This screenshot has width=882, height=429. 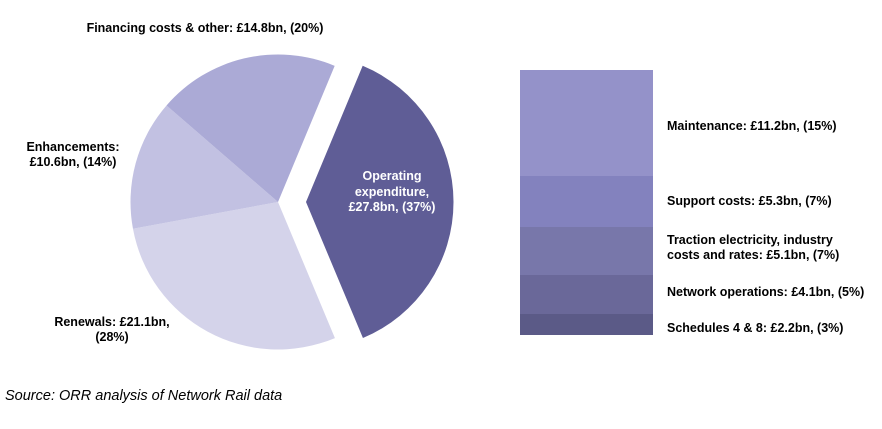 What do you see at coordinates (204, 167) in the screenshot?
I see `pie-slice-enhancements` at bounding box center [204, 167].